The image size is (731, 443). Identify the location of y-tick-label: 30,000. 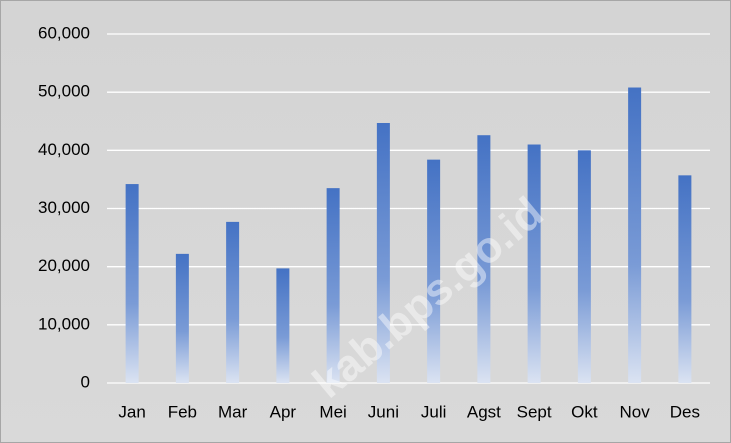
(64, 207).